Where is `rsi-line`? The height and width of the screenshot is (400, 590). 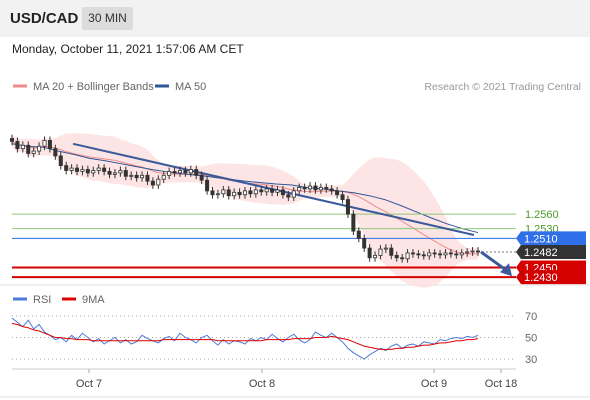
rsi-line is located at coordinates (245, 338).